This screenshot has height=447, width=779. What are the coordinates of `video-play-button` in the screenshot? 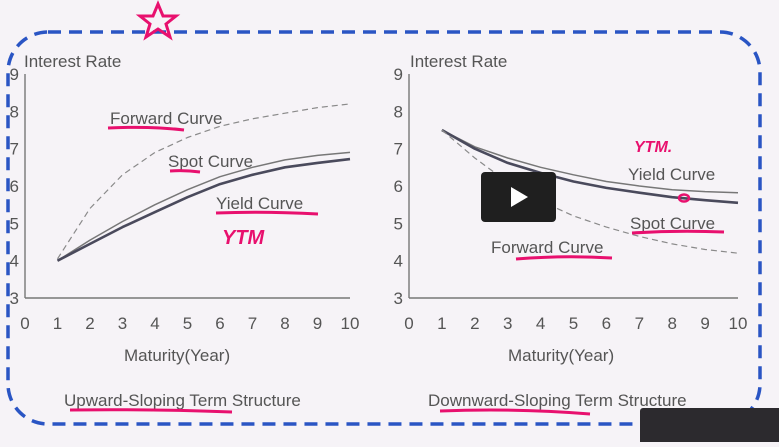 It's located at (518, 197).